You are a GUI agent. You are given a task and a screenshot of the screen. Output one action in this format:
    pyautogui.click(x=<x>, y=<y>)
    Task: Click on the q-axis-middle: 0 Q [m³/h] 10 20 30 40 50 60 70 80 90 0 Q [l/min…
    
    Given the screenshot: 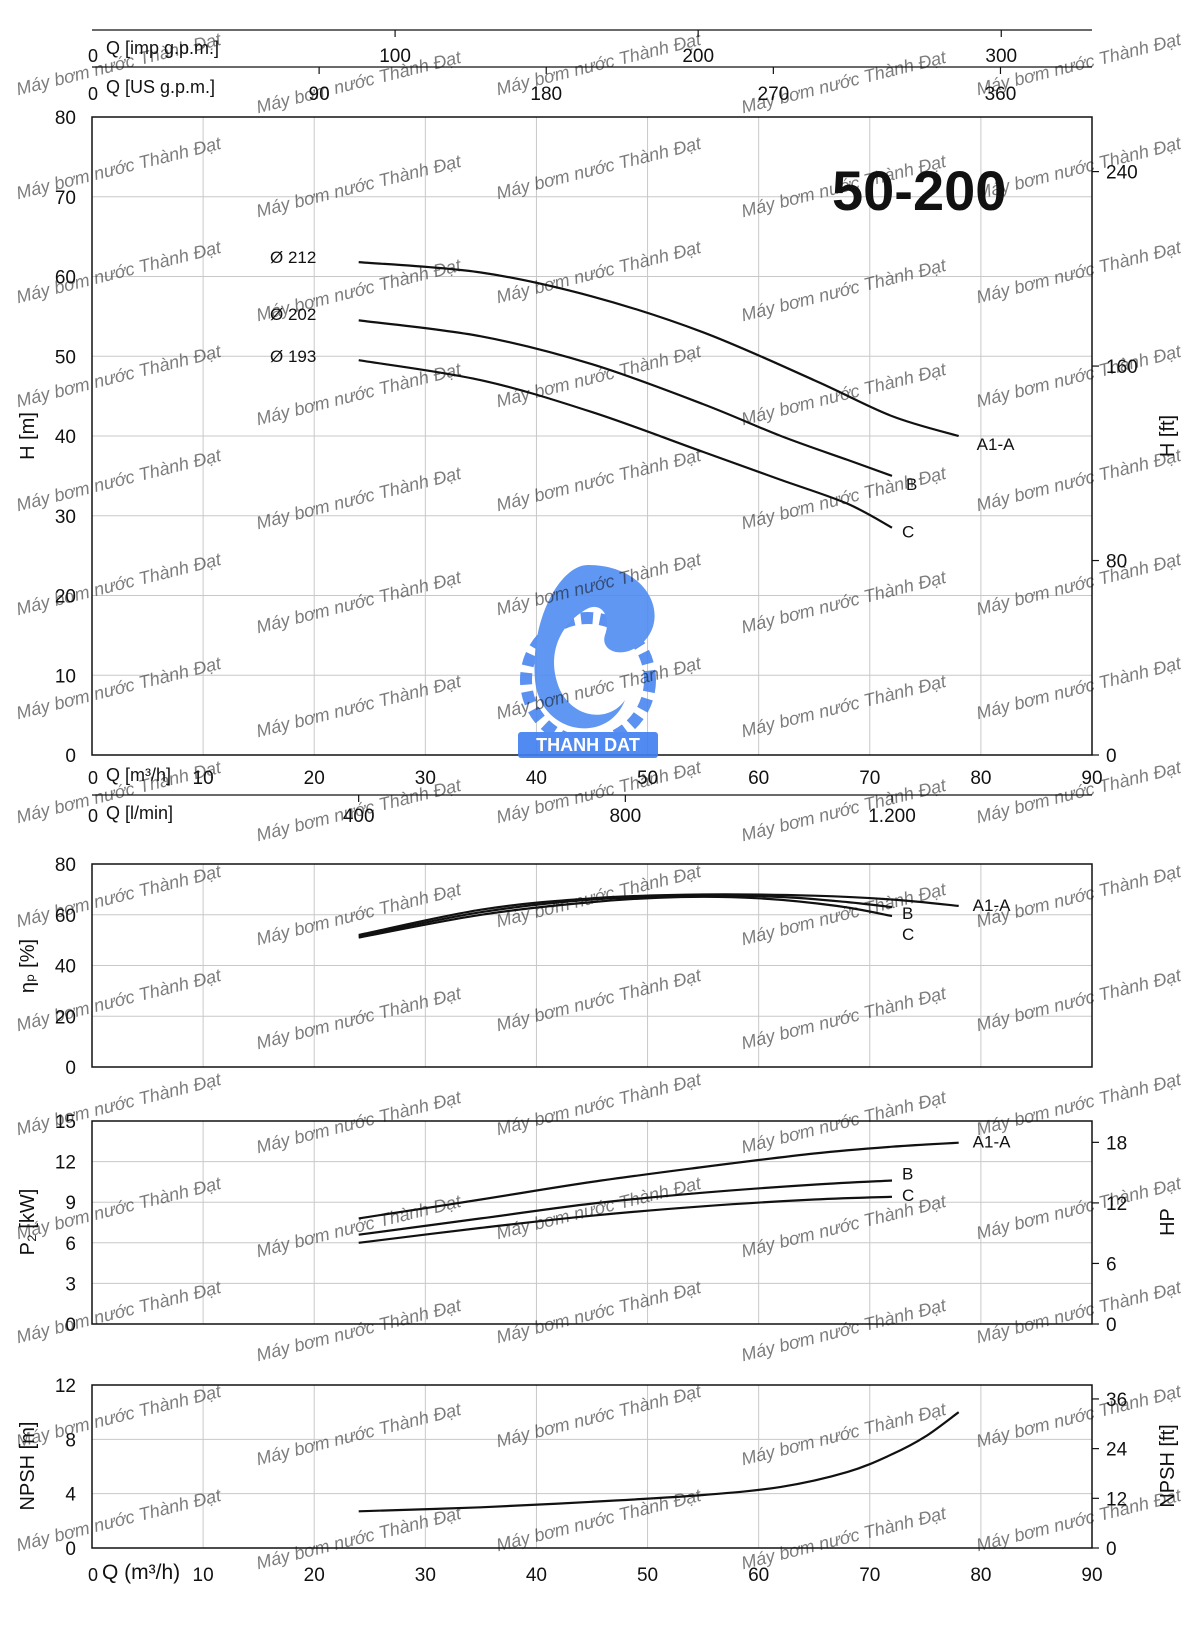 What is the action you would take?
    pyautogui.click(x=595, y=796)
    